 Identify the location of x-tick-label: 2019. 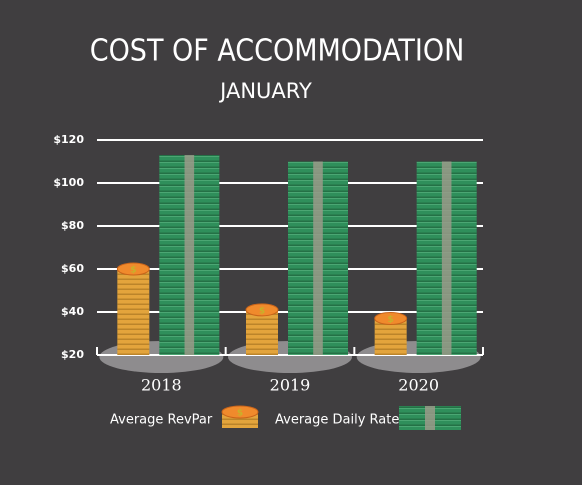
(290, 385).